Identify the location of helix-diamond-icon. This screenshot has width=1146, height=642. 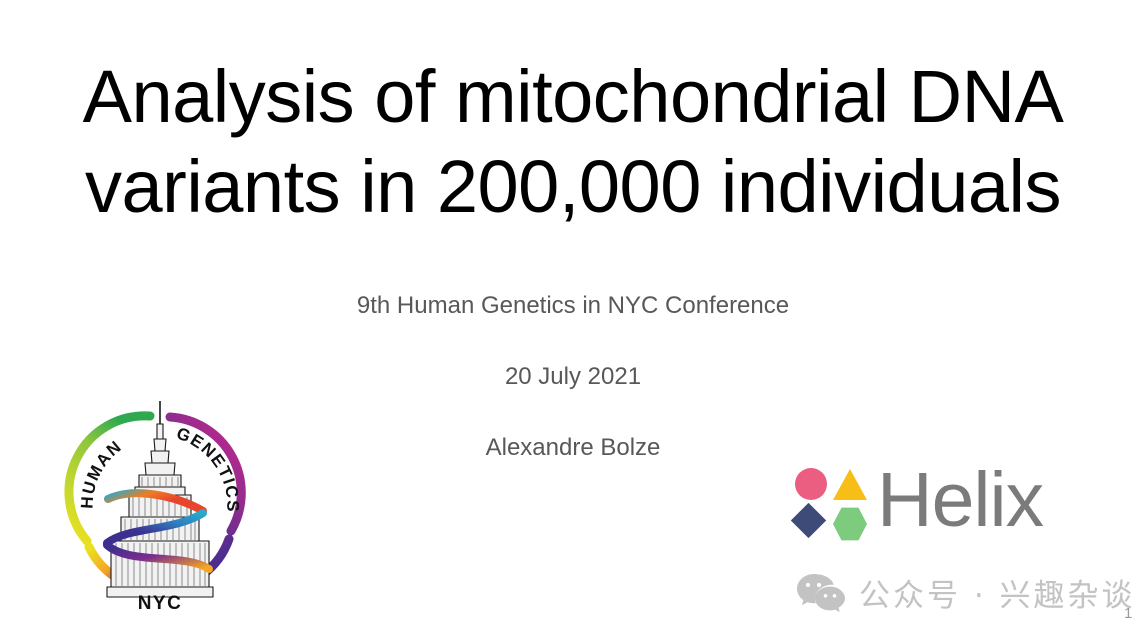
(808, 520).